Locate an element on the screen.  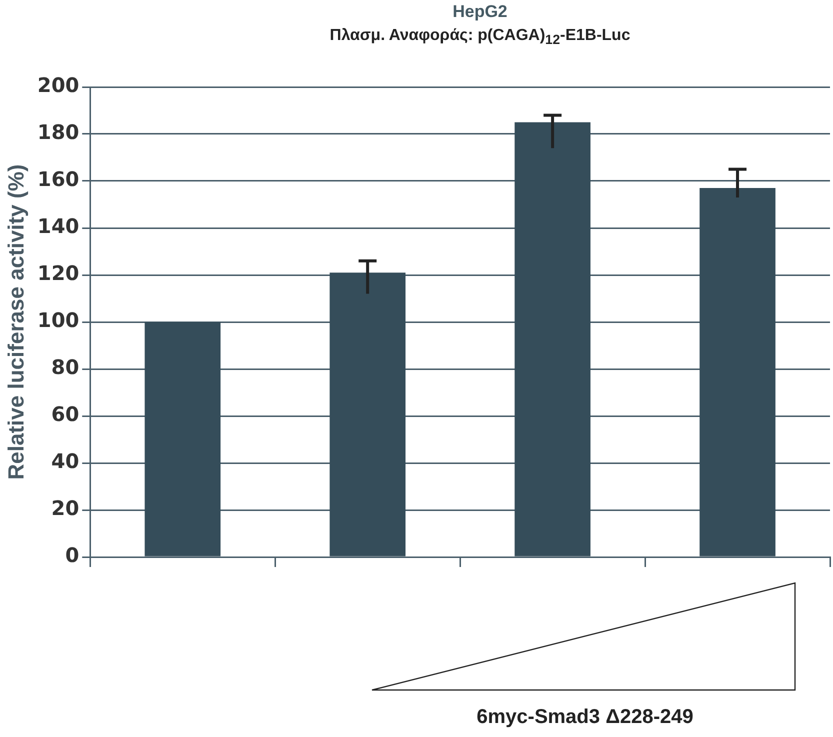
y-tick-label: 140 is located at coordinates (58, 226).